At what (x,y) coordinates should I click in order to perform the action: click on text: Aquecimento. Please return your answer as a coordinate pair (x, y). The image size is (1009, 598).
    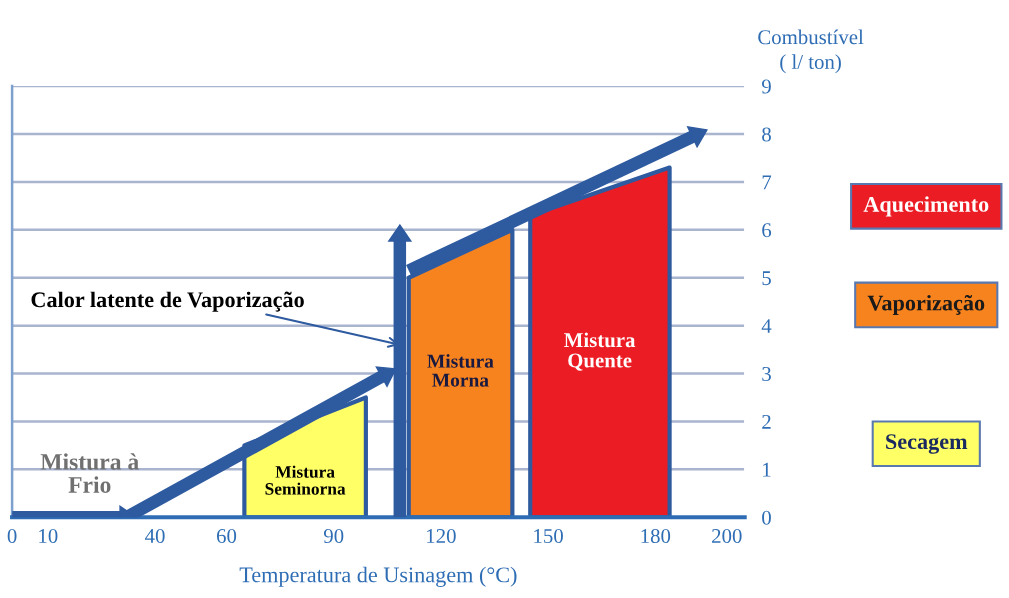
    Looking at the image, I should click on (926, 206).